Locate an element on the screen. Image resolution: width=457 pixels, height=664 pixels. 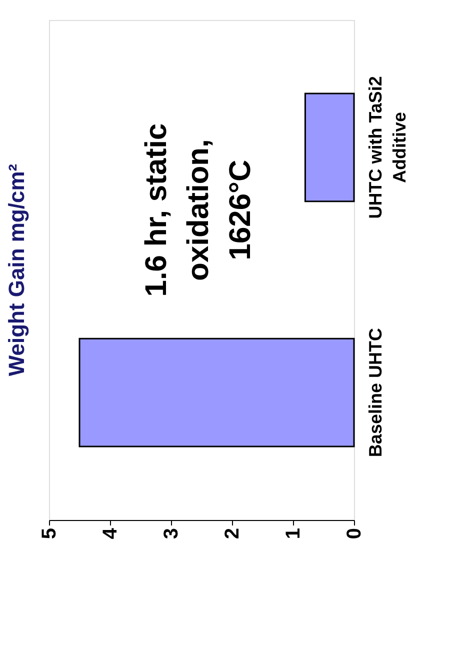
annotation: 1.6 hr, static oxidation, 1626°C is located at coordinates (198, 210).